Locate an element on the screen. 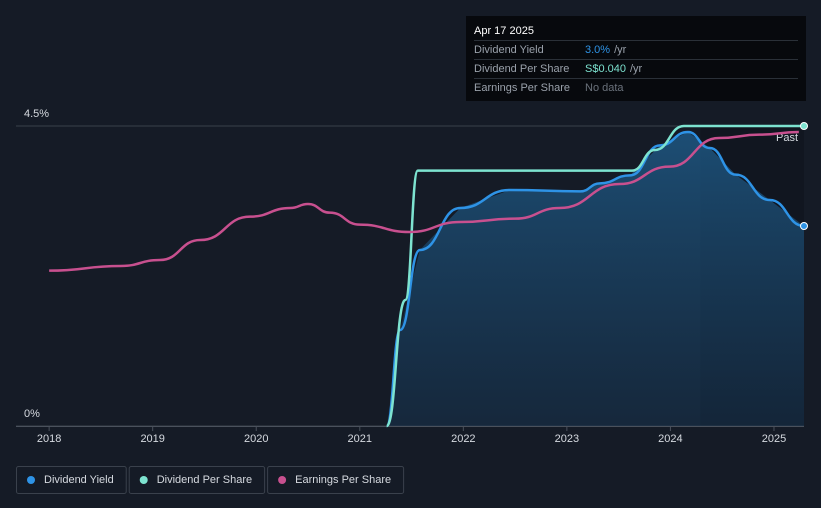 Image resolution: width=821 pixels, height=508 pixels. tooltip-value: No data is located at coordinates (604, 88).